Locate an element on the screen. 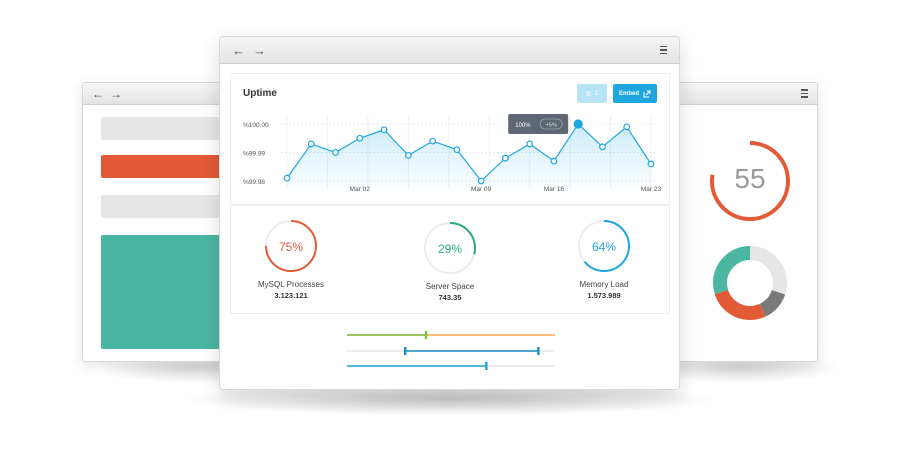 The image size is (900, 459). stat-item: 64% Memory Load 1.573.989 is located at coordinates (604, 259).